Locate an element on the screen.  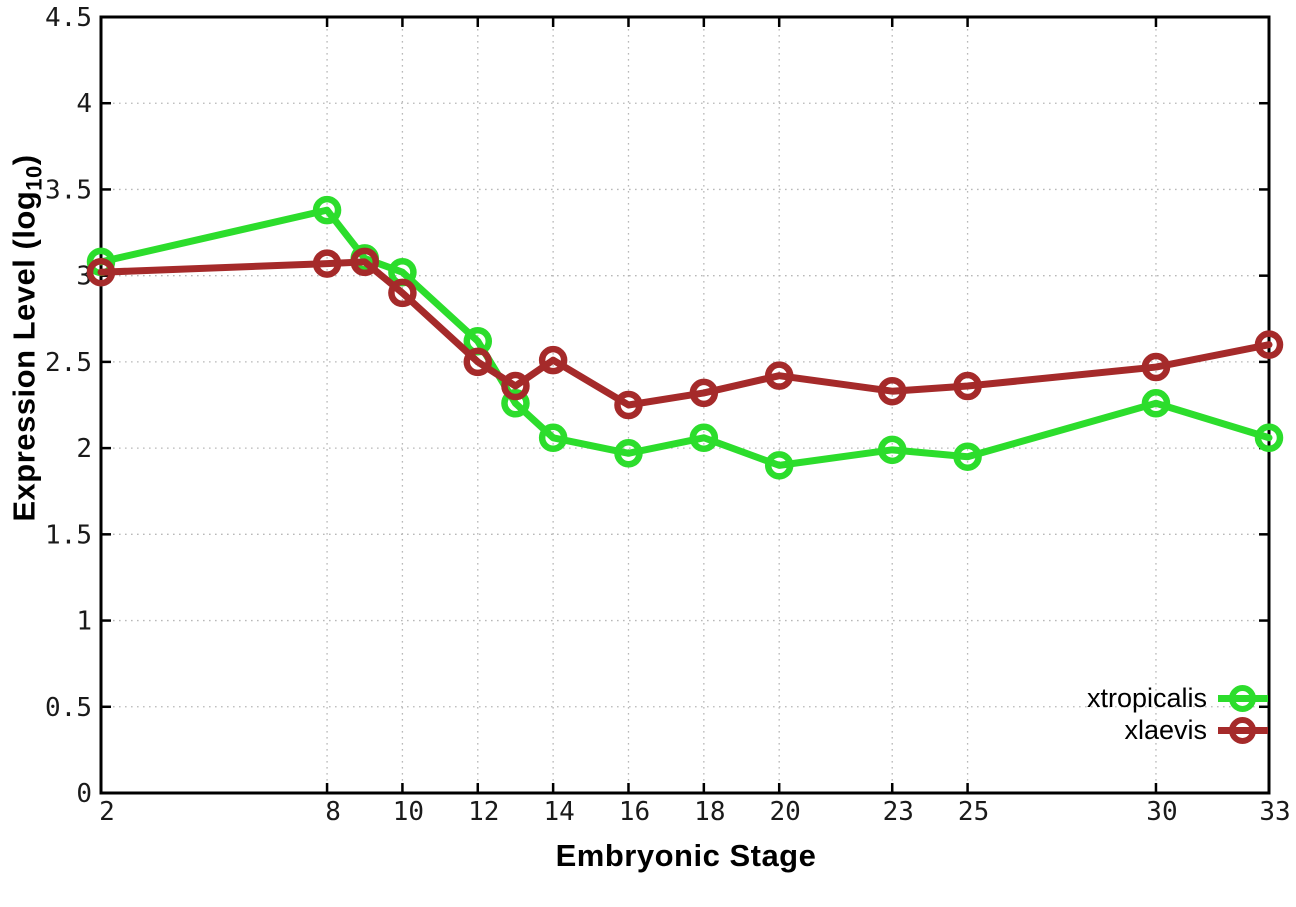
legend-marker-xlaevis is located at coordinates (1243, 730).